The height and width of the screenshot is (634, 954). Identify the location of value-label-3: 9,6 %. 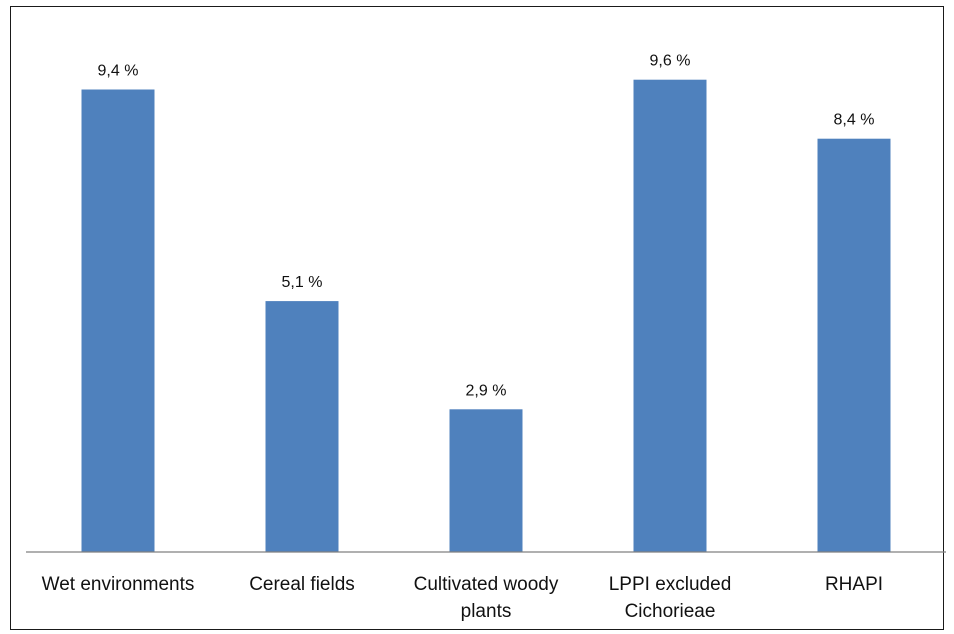
(670, 61).